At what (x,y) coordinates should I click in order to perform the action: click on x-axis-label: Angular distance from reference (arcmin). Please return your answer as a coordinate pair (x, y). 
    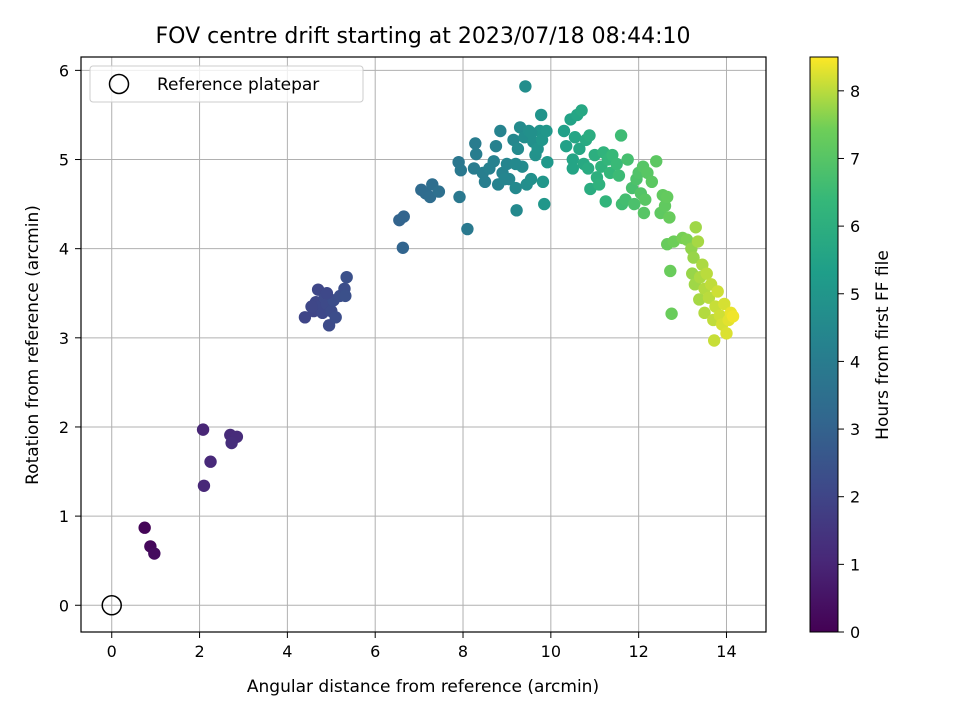
    Looking at the image, I should click on (423, 687).